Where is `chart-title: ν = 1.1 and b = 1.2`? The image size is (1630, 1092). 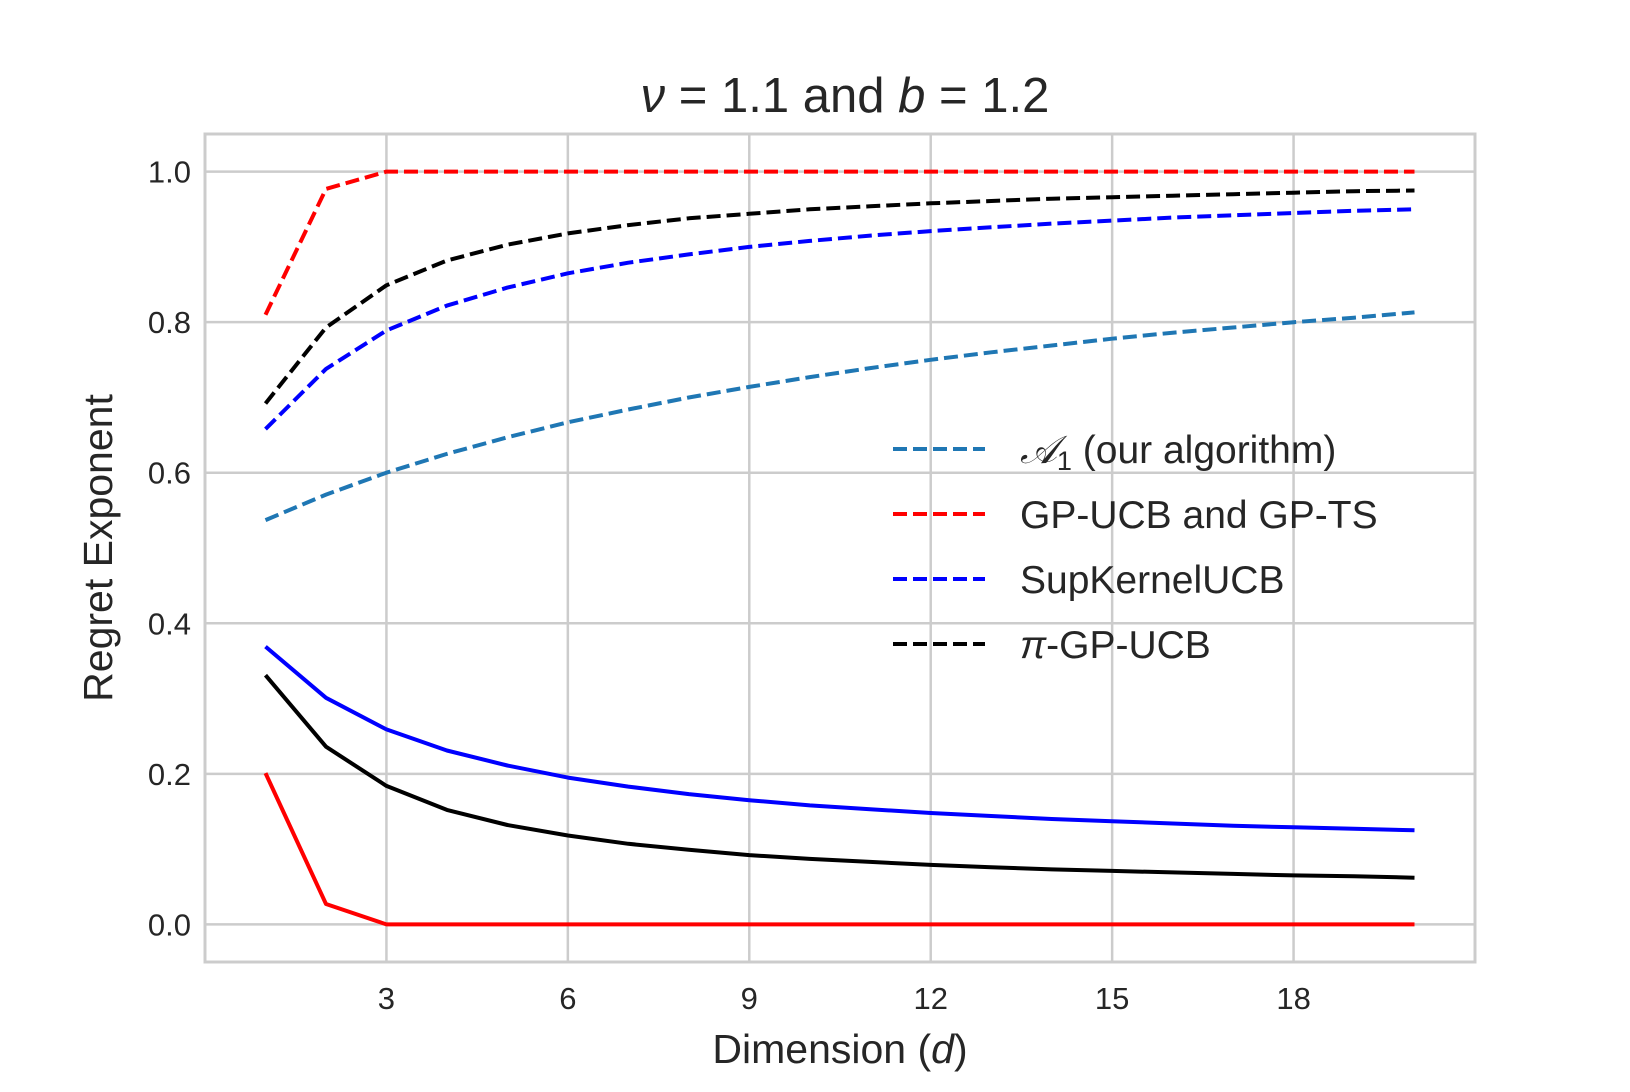 chart-title: ν = 1.1 and b = 1.2 is located at coordinates (845, 96).